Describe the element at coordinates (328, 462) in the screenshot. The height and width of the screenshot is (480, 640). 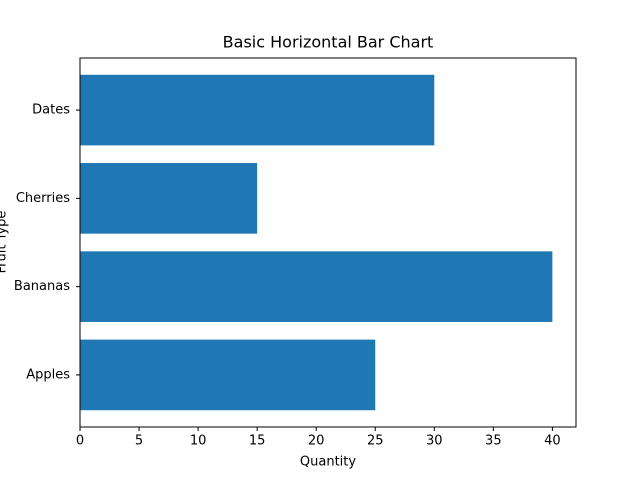
I see `x-axis-label: Quantity` at that location.